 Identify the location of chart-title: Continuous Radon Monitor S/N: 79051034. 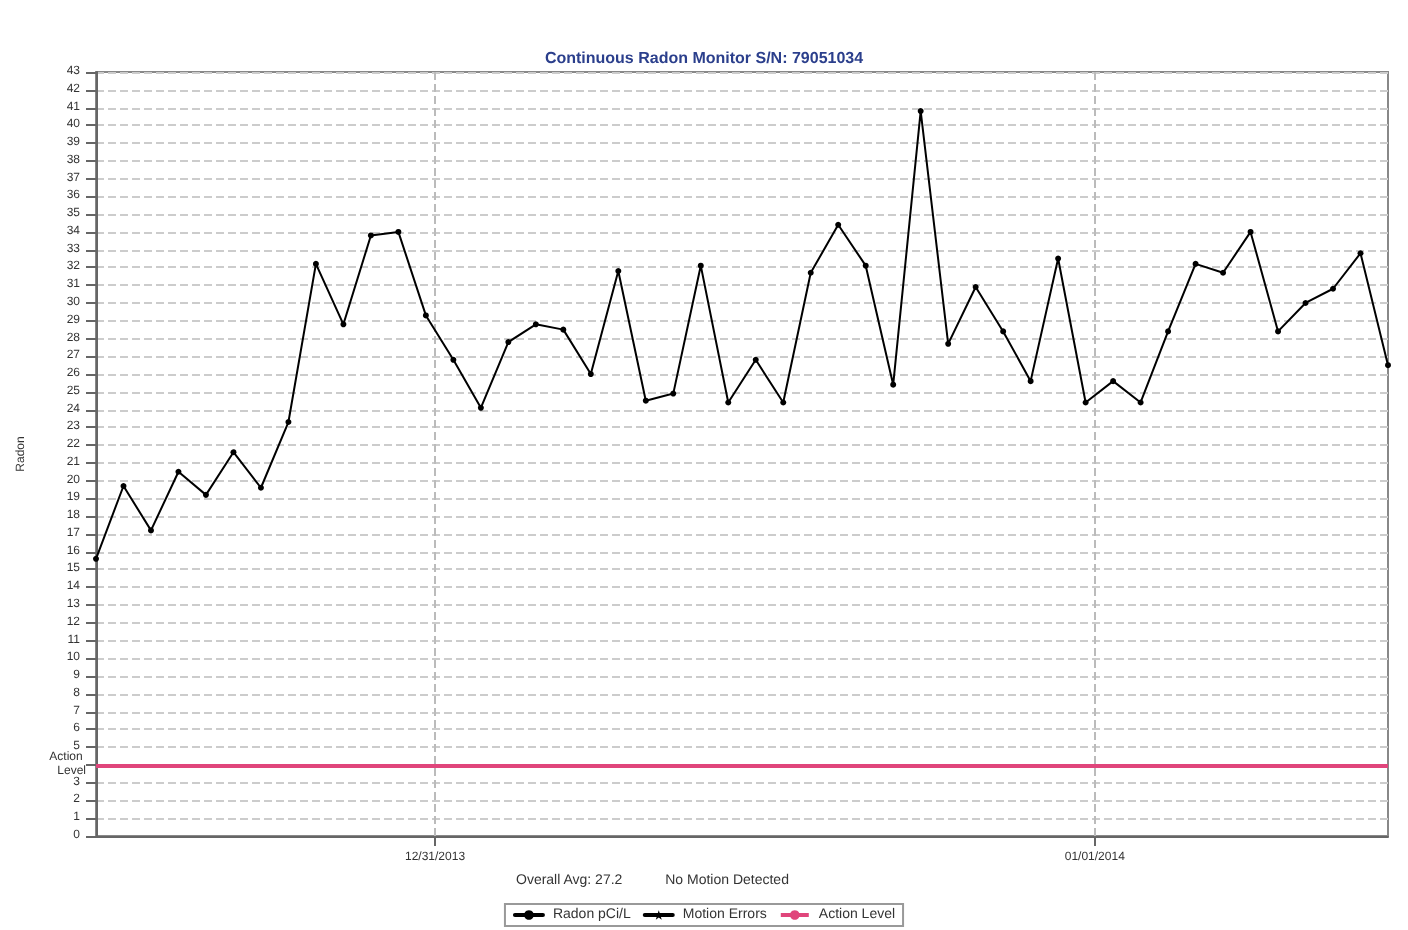
(704, 58).